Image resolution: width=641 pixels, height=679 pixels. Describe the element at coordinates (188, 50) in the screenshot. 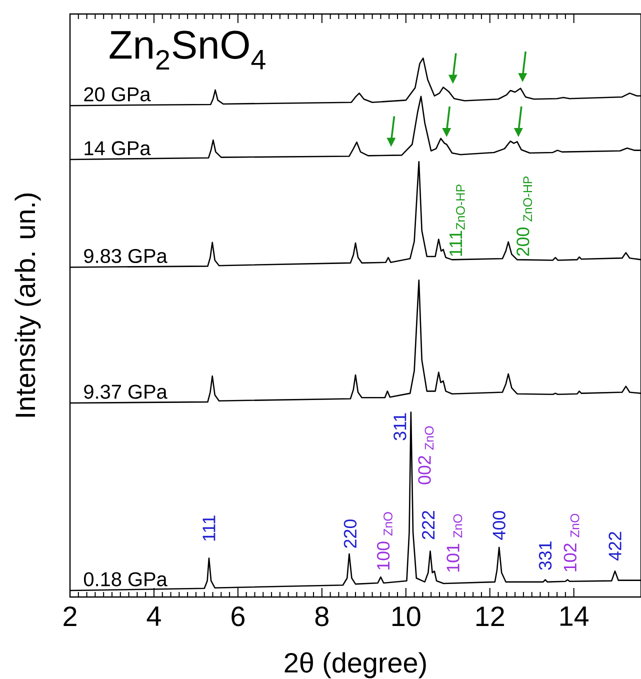

I see `chart-title: Zn$_{2}$SnO$_{4}$` at that location.